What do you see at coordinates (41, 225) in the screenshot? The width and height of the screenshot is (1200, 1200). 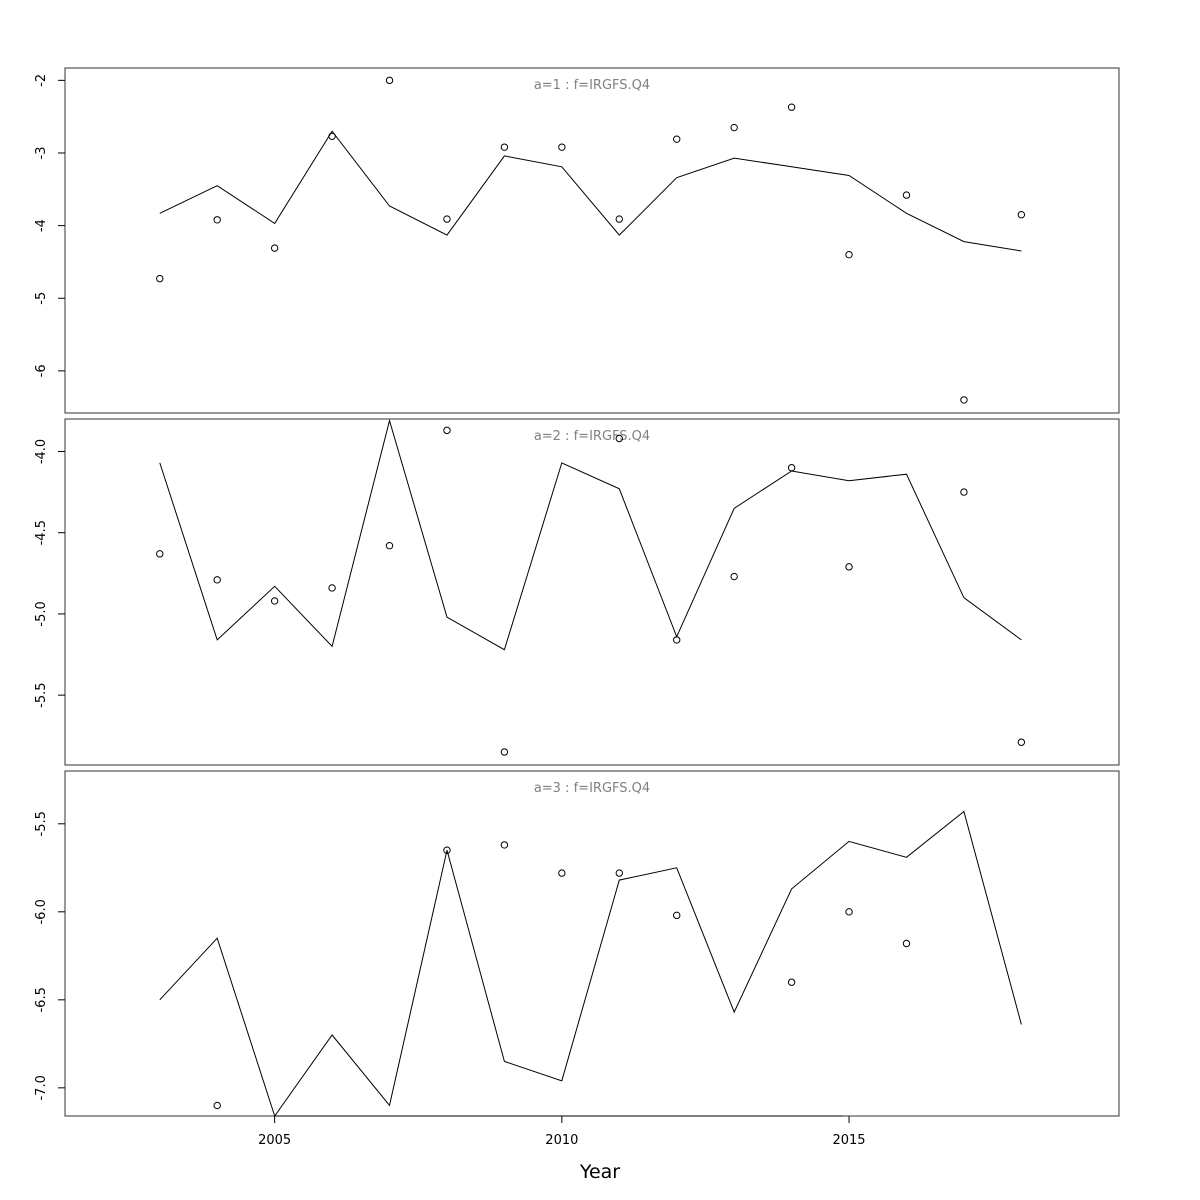 I see `y-tick-label: -4` at bounding box center [41, 225].